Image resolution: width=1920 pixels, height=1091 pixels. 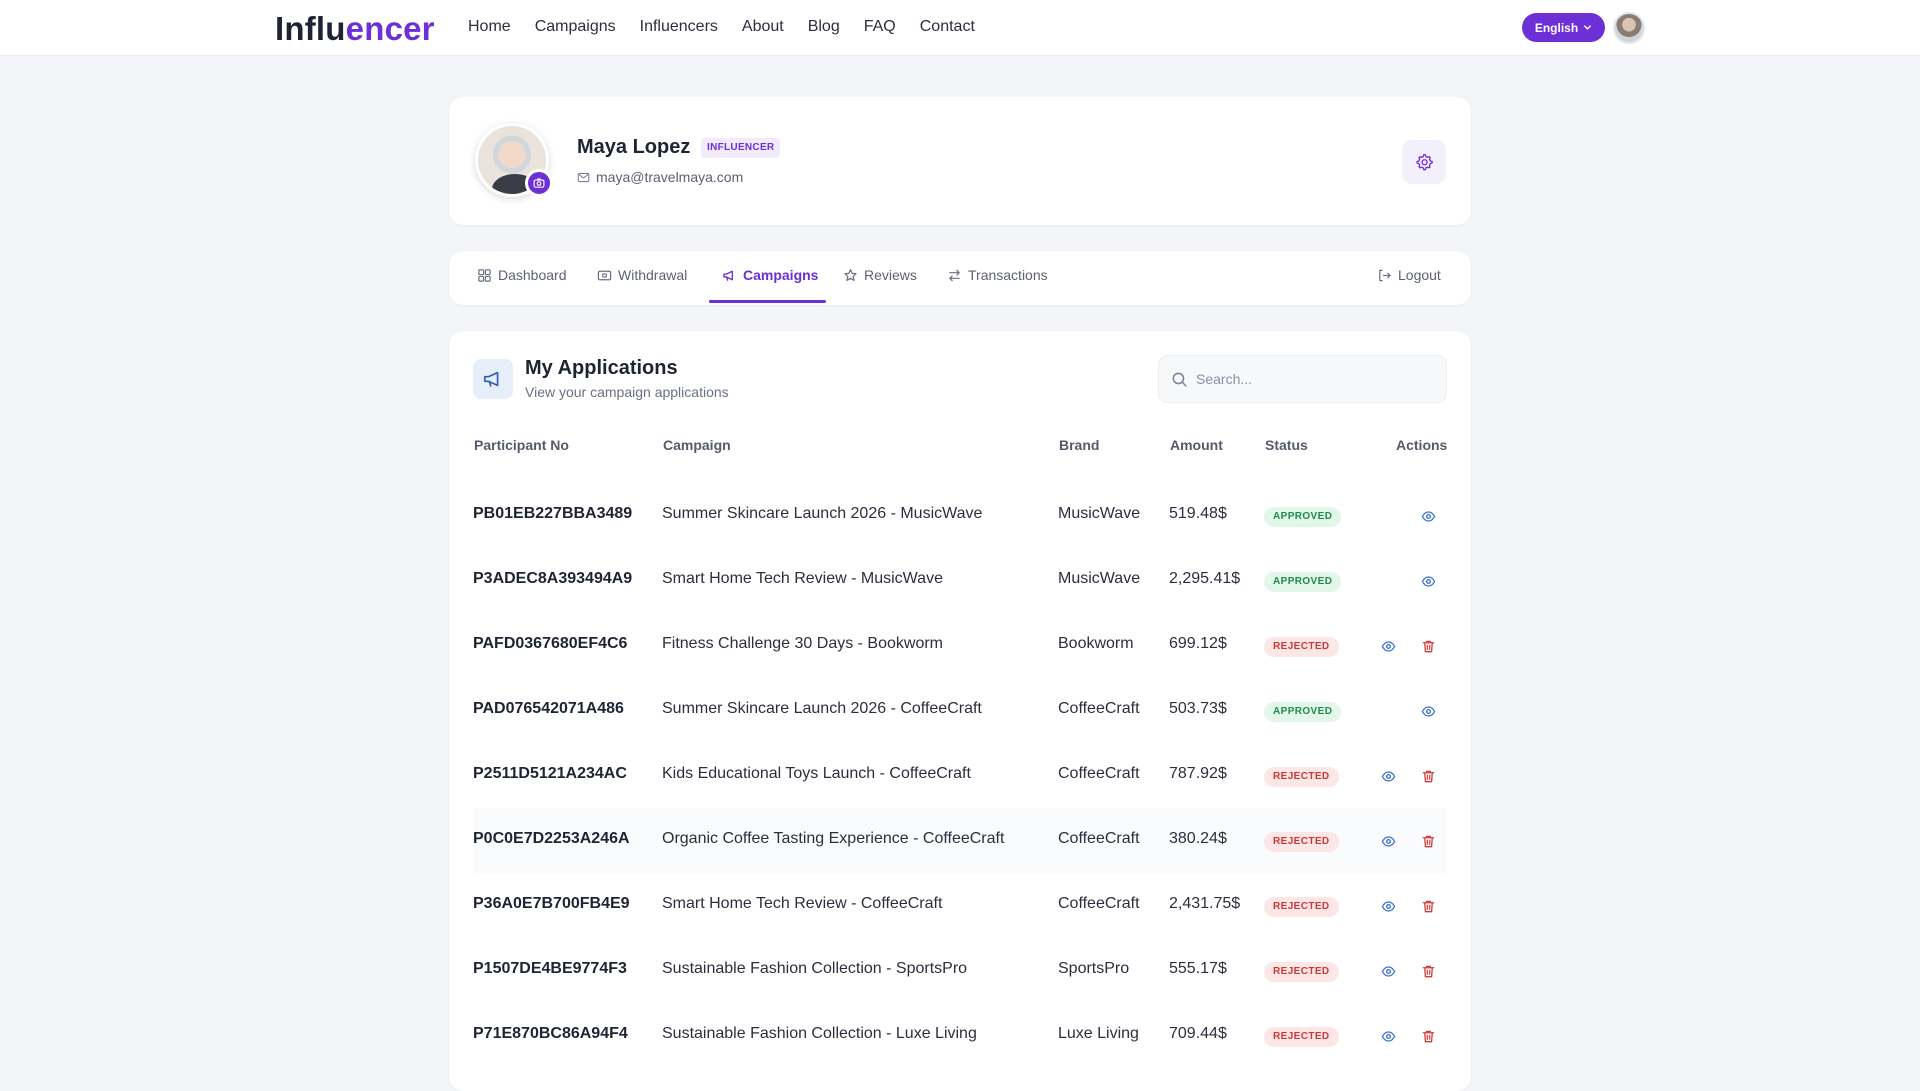 What do you see at coordinates (1556, 27) in the screenshot?
I see `language-label: English` at bounding box center [1556, 27].